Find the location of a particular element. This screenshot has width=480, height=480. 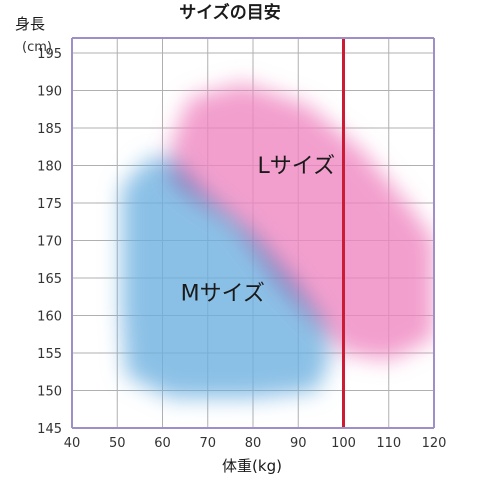

region-labels: Mサイズ Lサイズ is located at coordinates (258, 230).